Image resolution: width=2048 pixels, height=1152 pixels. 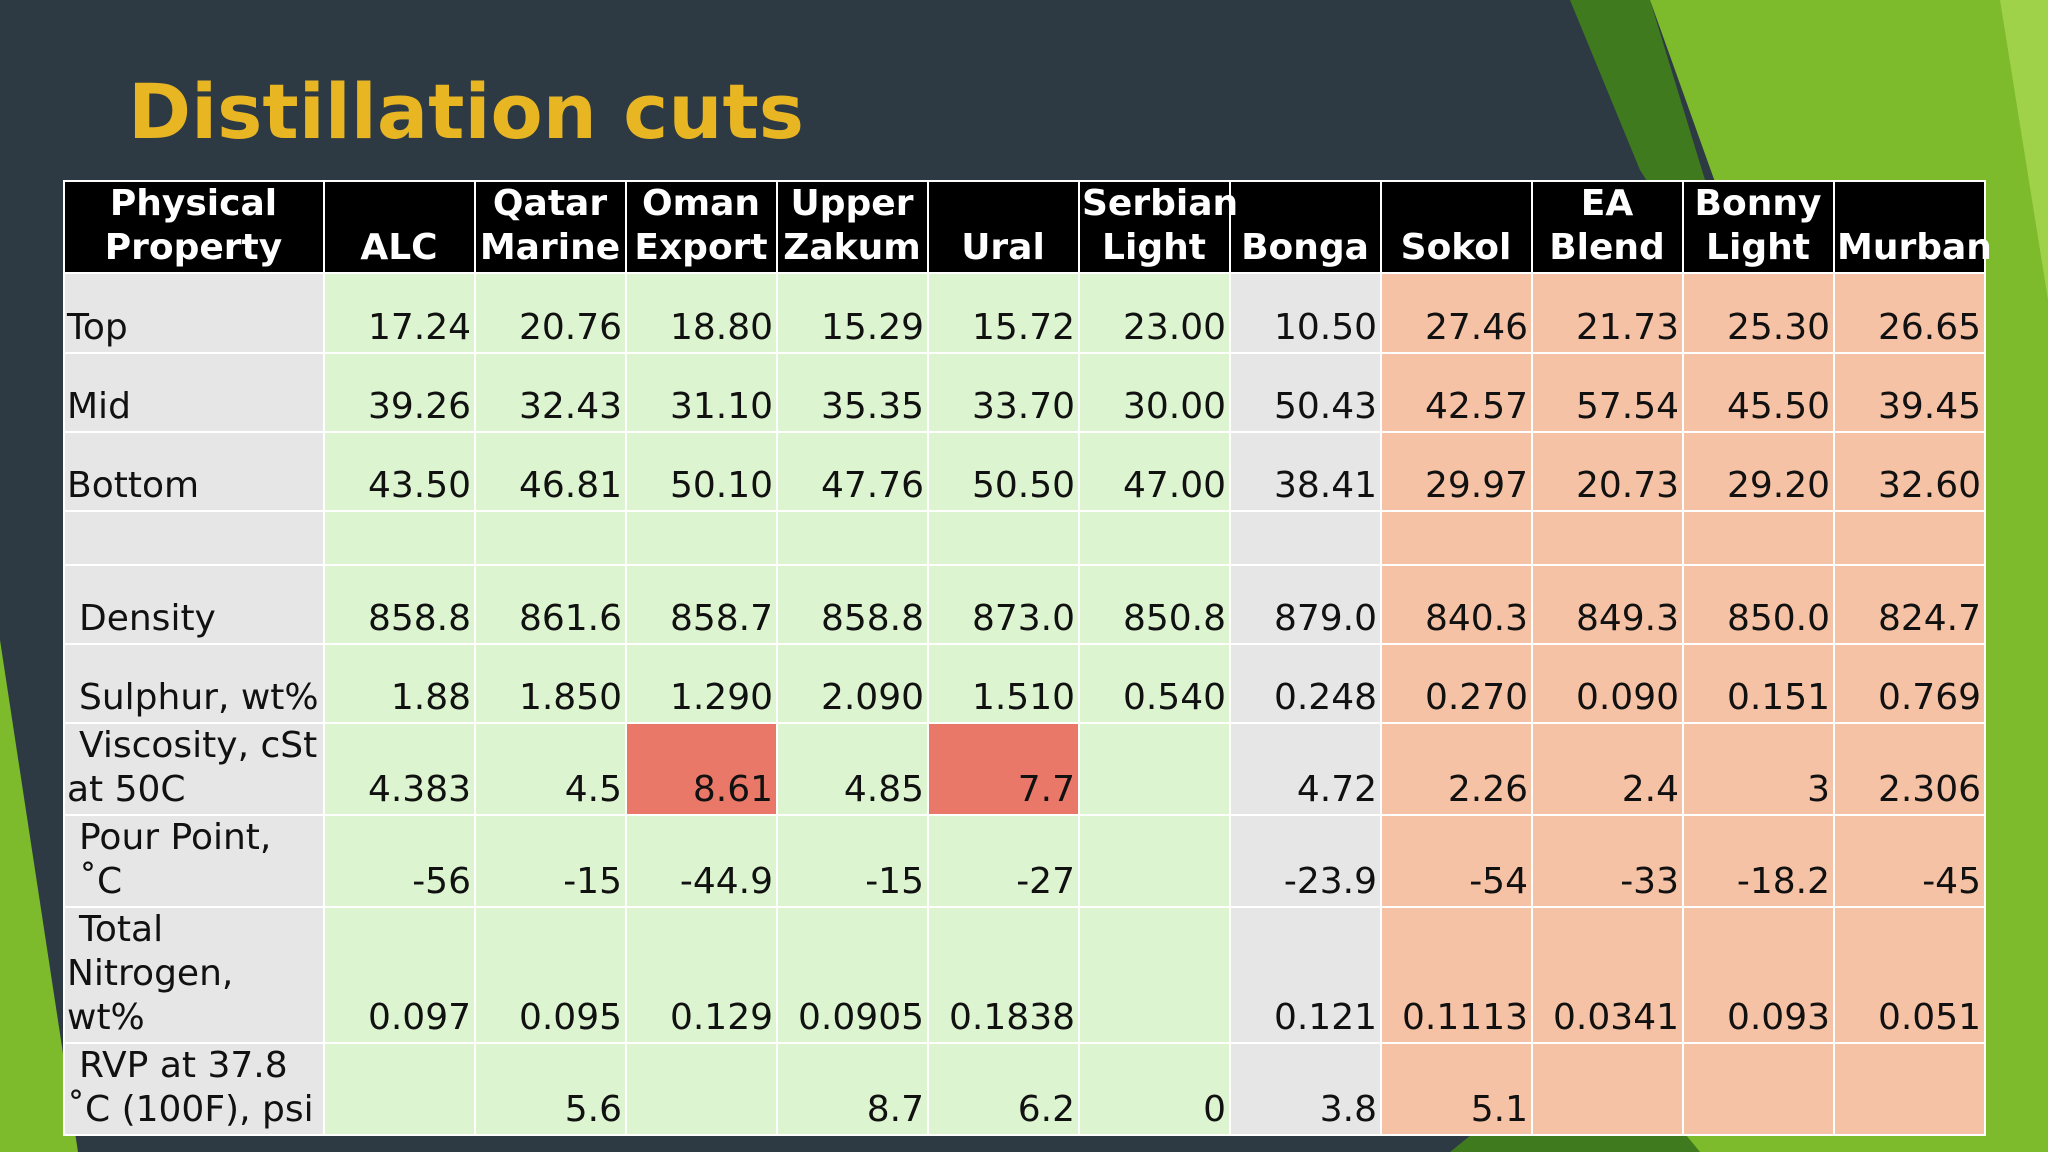 What do you see at coordinates (1758, 769) in the screenshot?
I see `cell-bonny-light: 3` at bounding box center [1758, 769].